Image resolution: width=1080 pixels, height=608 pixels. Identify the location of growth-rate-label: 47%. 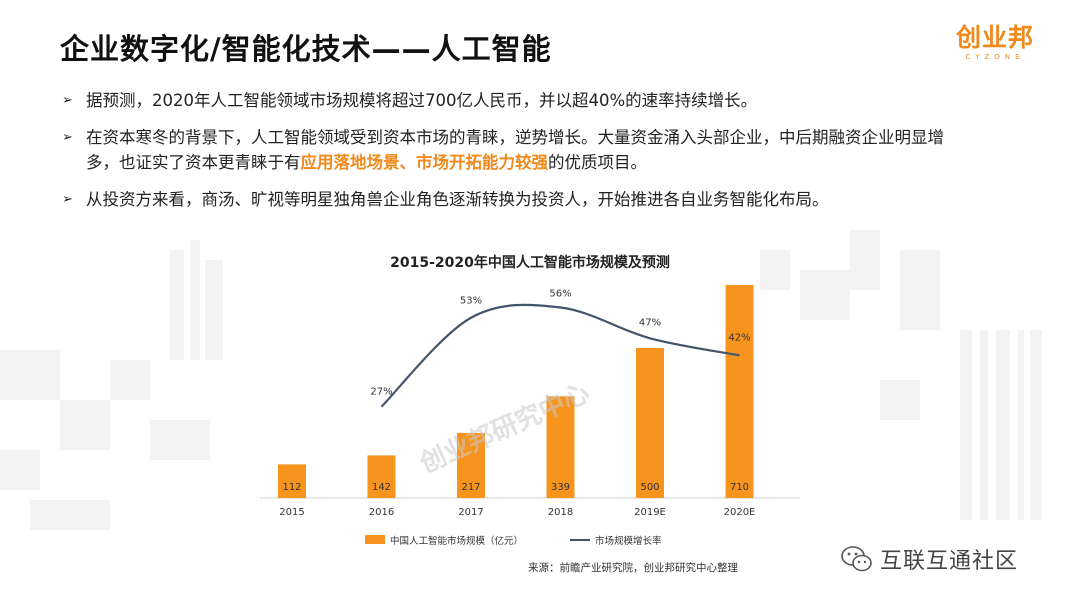
(650, 322).